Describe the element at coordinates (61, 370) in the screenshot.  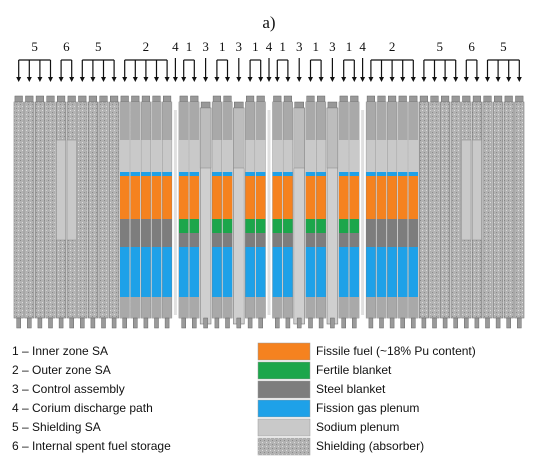
I see `legend-item: 2 – Outer zone SA` at that location.